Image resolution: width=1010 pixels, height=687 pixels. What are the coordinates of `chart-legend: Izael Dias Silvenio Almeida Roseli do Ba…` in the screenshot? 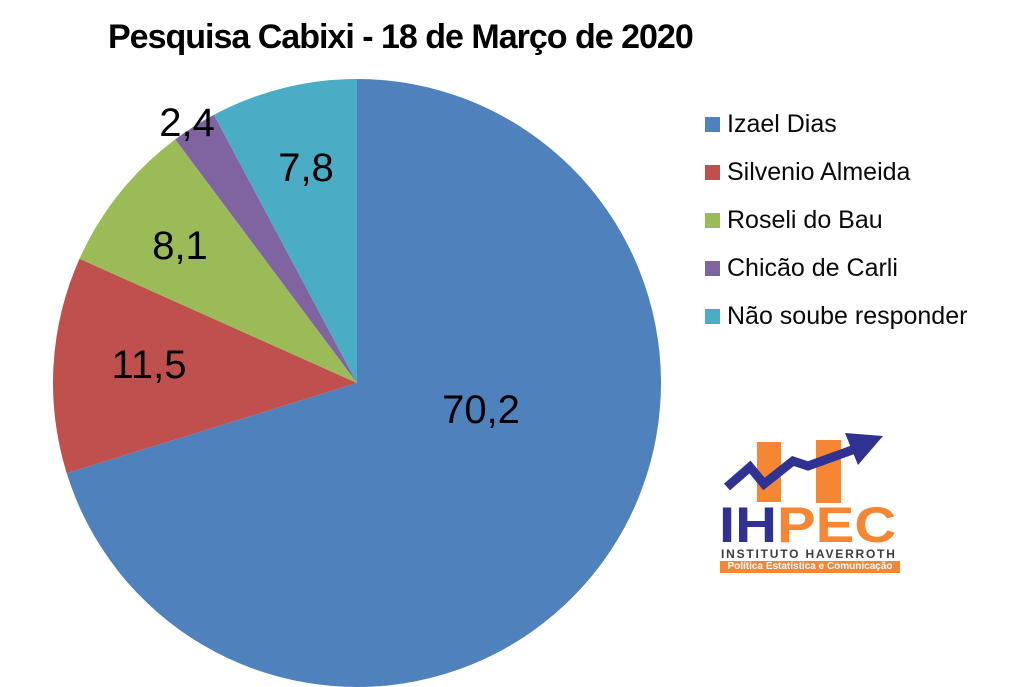 It's located at (836, 231).